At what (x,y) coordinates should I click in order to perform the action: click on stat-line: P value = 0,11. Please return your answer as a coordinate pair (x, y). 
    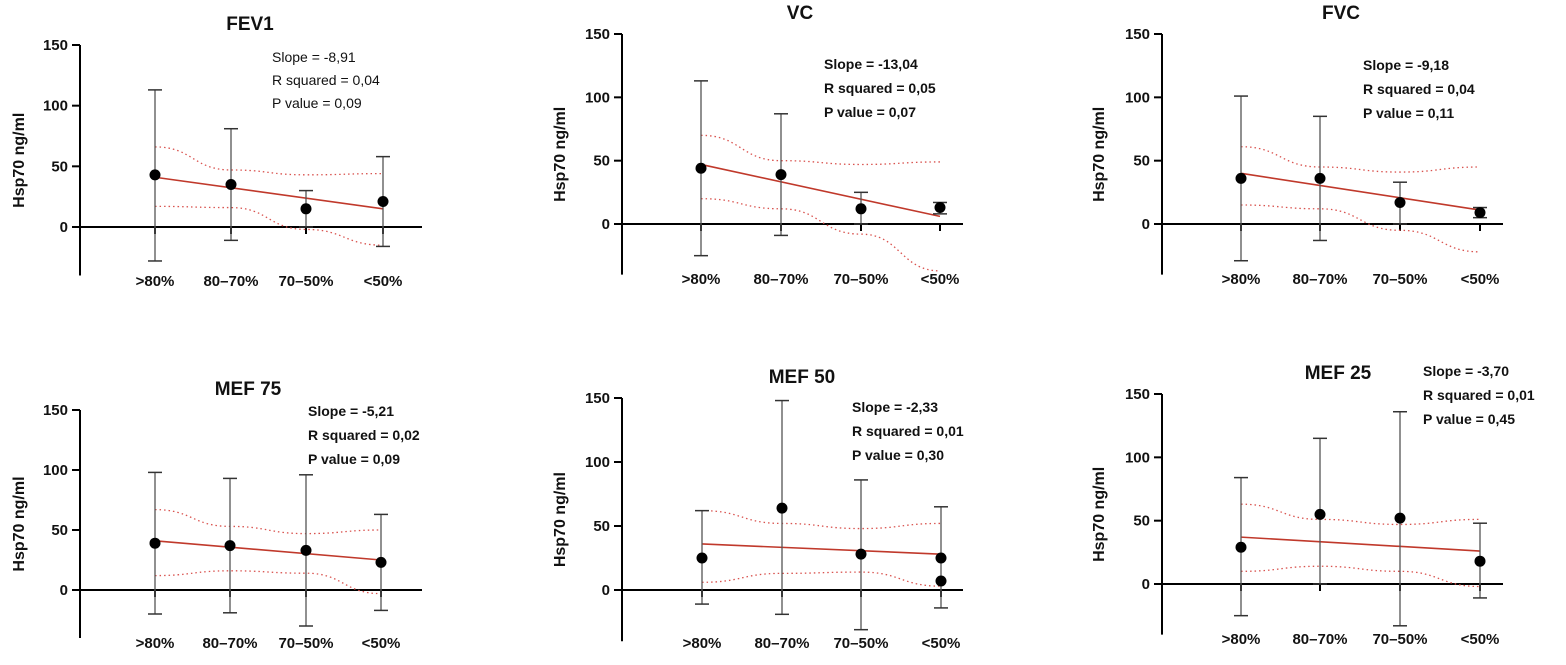
    Looking at the image, I should click on (1408, 113).